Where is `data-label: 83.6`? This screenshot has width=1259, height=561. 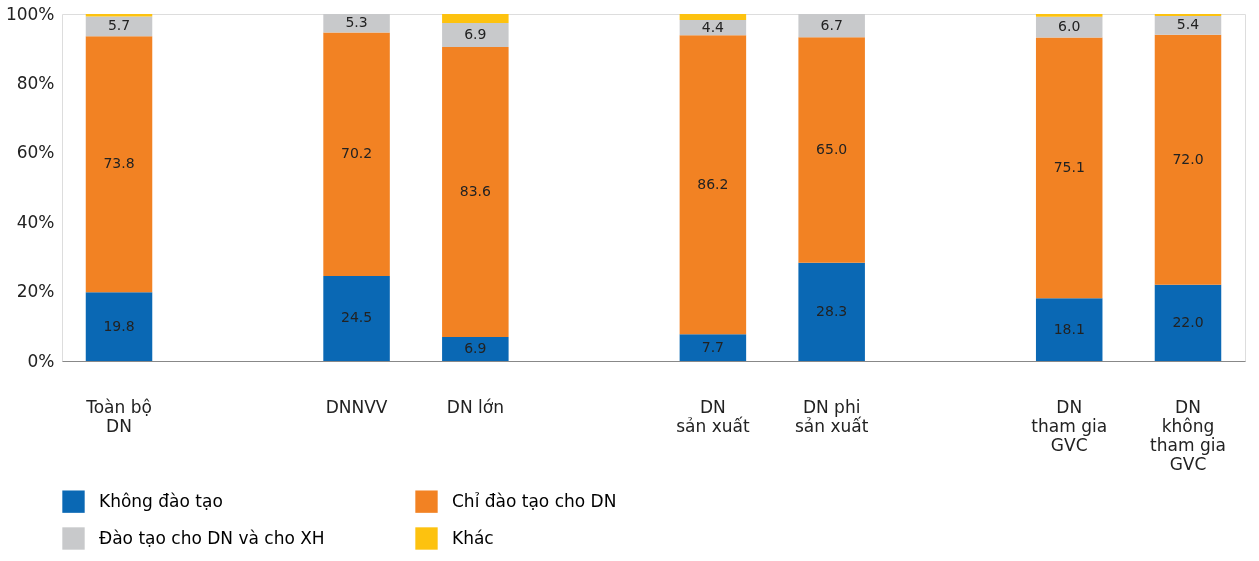
data-label: 83.6 is located at coordinates (475, 191).